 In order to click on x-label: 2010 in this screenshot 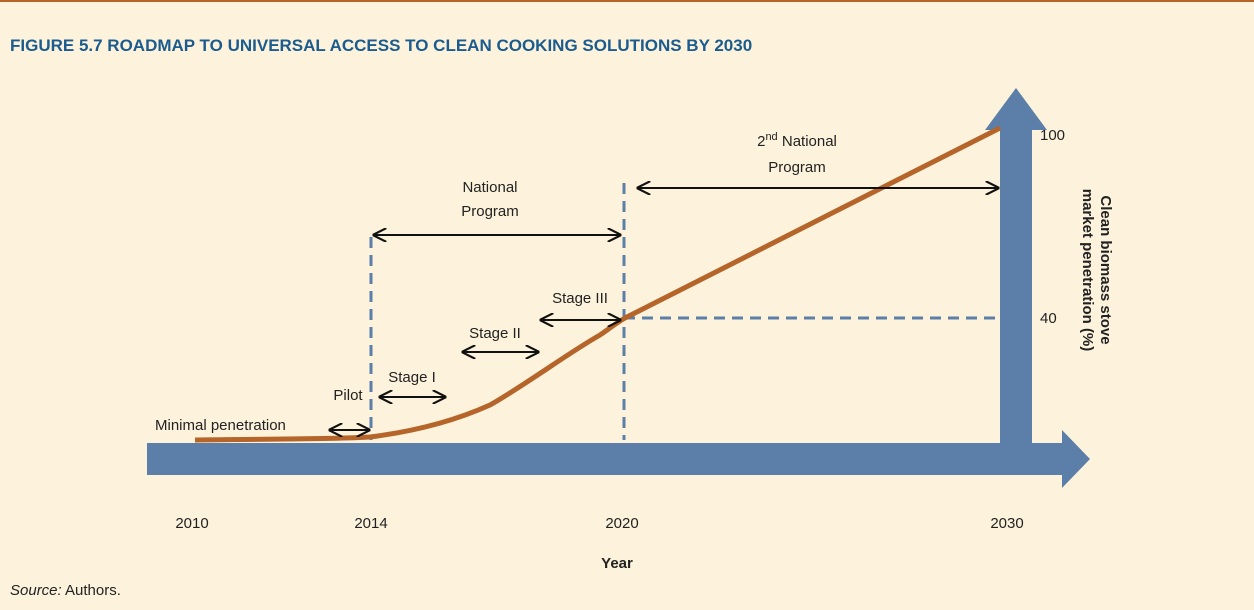, I will do `click(191, 523)`.